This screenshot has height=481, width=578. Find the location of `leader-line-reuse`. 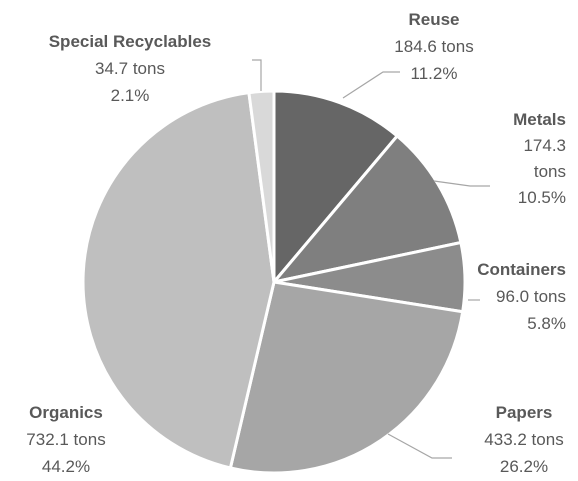

leader-line-reuse is located at coordinates (371, 85).